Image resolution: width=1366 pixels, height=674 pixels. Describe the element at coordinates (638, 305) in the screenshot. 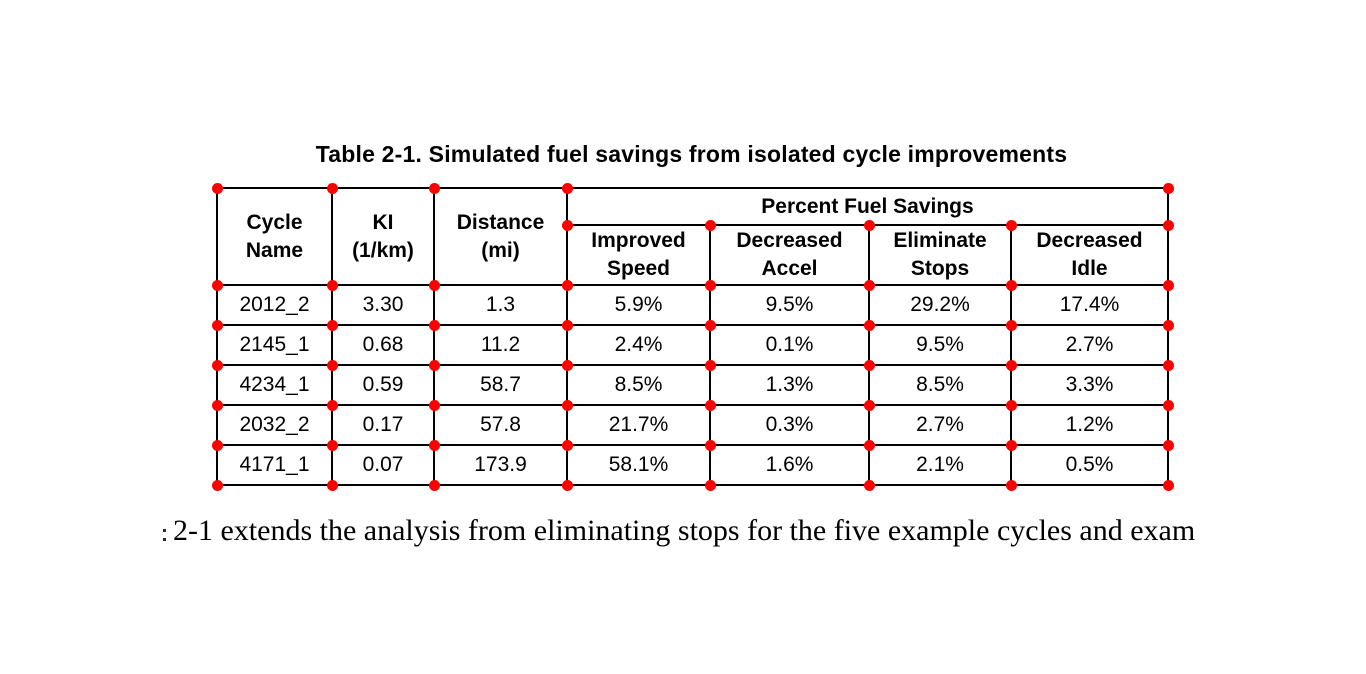

I see `cell-improved-speed: 5.9%` at that location.